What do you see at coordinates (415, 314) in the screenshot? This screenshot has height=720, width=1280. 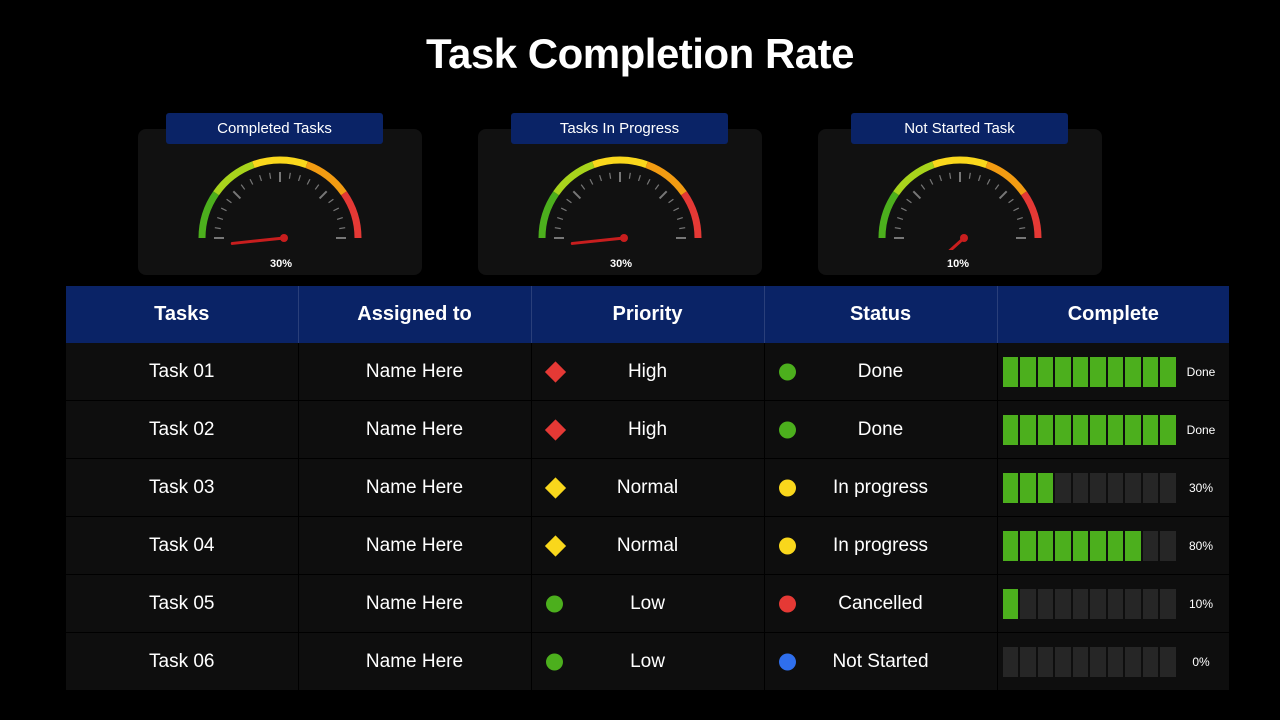 I see `header-assigned-to: Assigned to` at bounding box center [415, 314].